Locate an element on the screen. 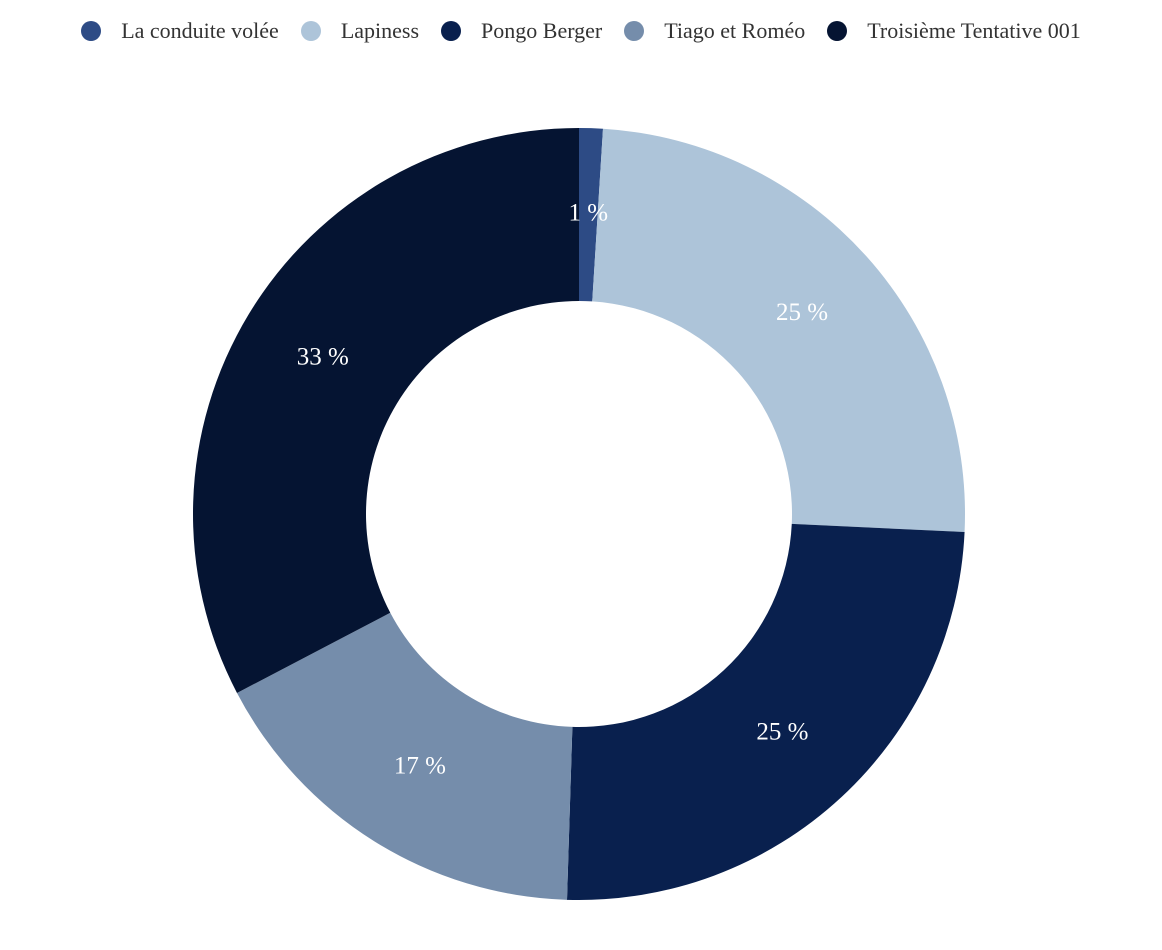 Image resolution: width=1162 pixels, height=950 pixels. legend-label: La conduite volée is located at coordinates (200, 30).